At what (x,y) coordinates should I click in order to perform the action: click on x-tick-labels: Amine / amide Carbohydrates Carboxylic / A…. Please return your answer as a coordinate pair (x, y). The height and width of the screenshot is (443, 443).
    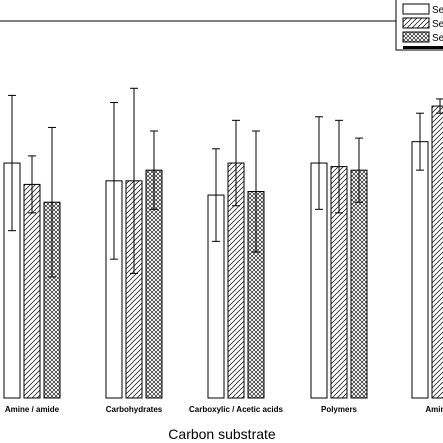
    Looking at the image, I should click on (224, 409).